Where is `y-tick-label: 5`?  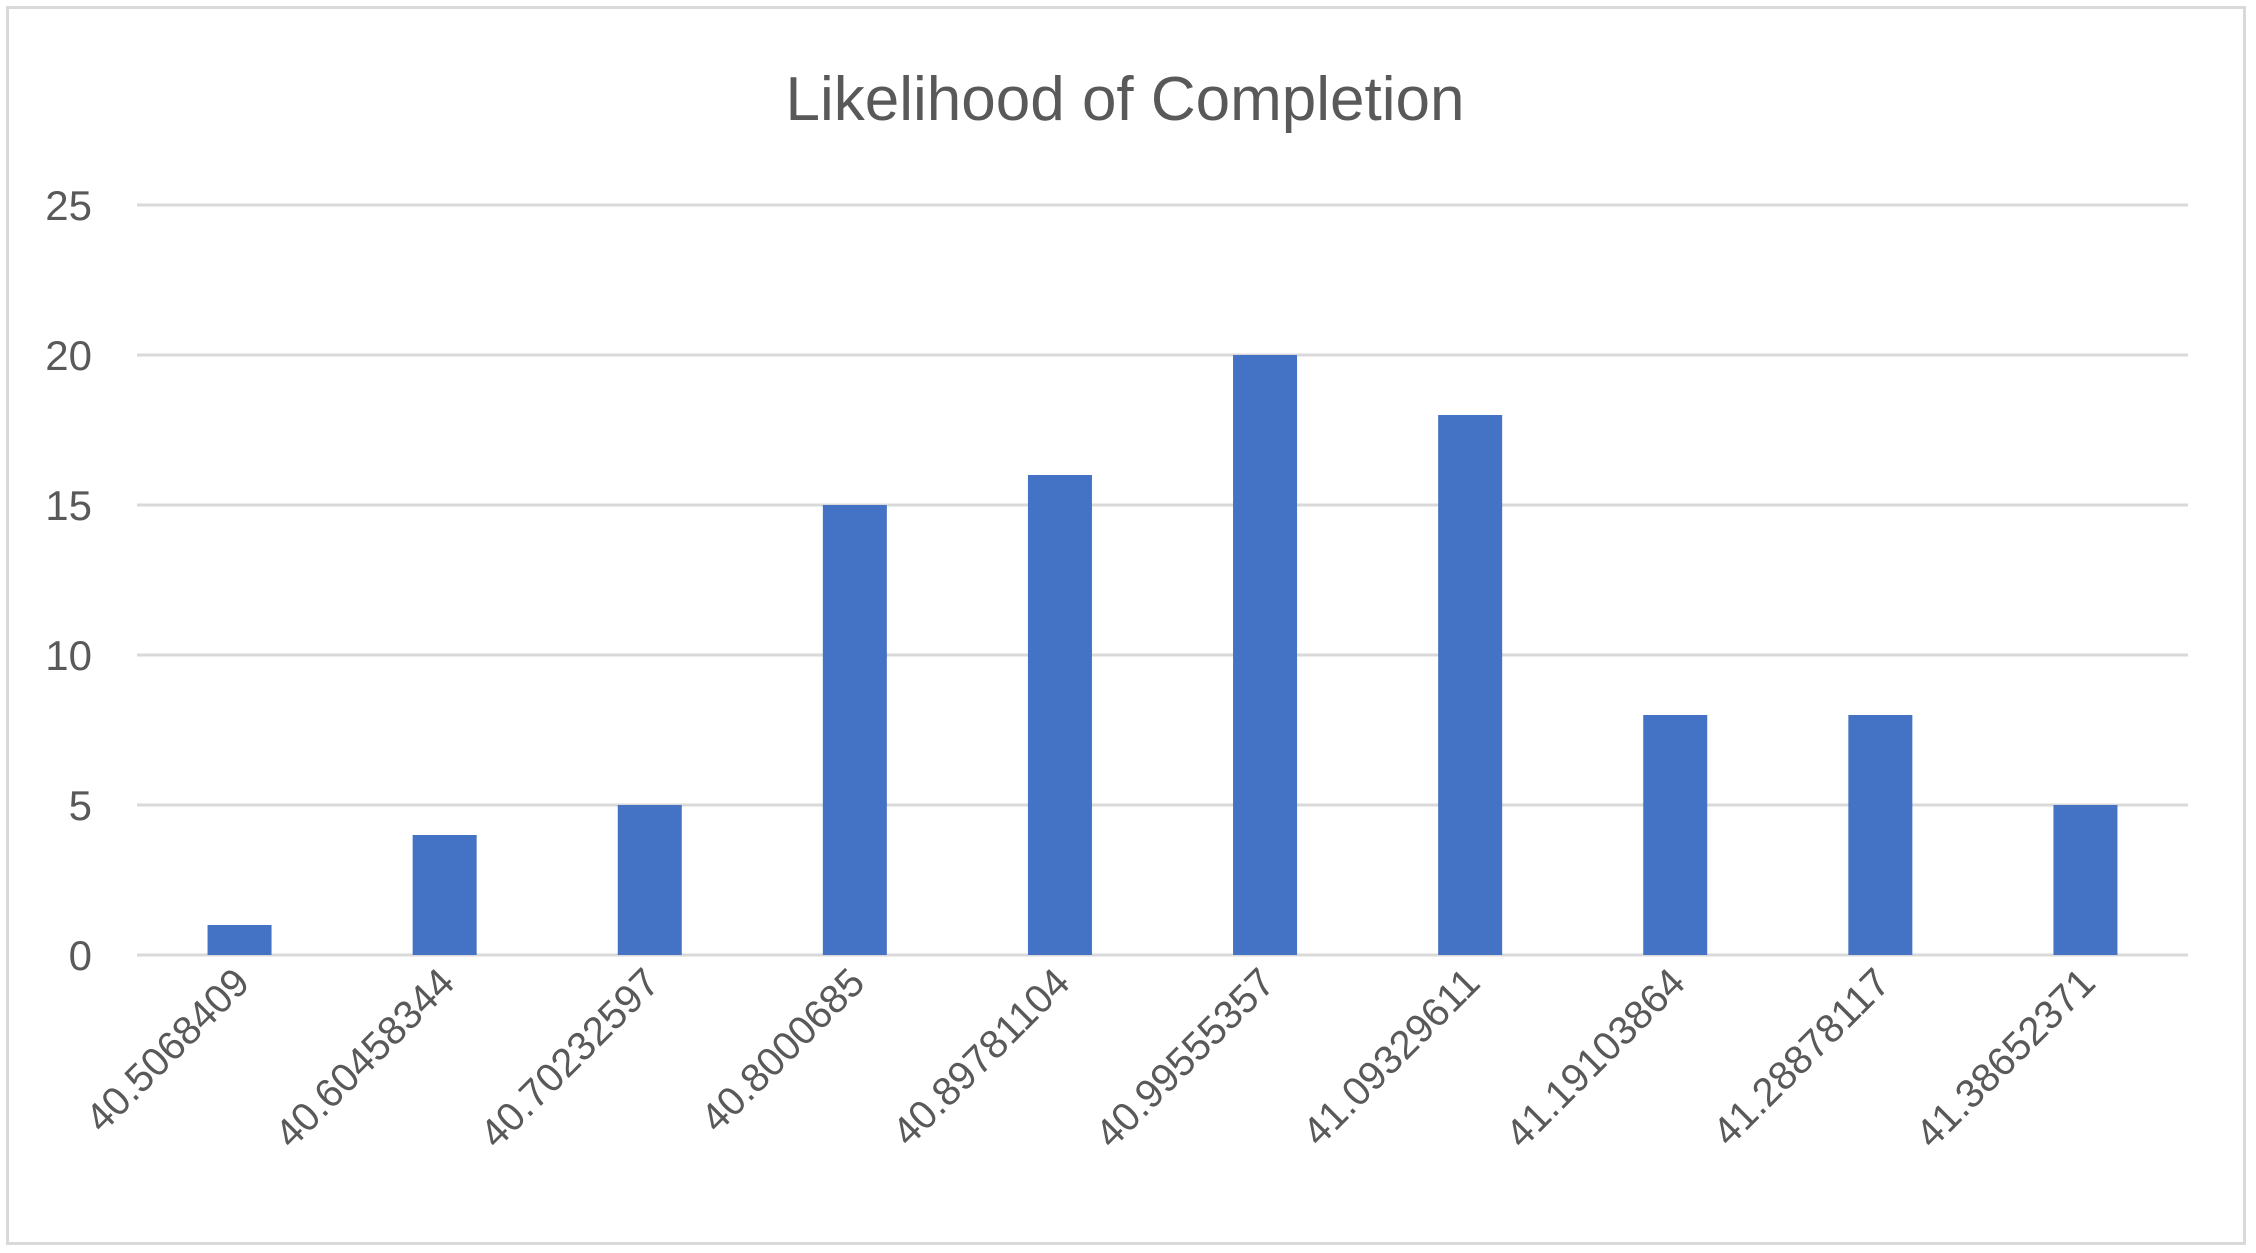 y-tick-label: 5 is located at coordinates (80, 805).